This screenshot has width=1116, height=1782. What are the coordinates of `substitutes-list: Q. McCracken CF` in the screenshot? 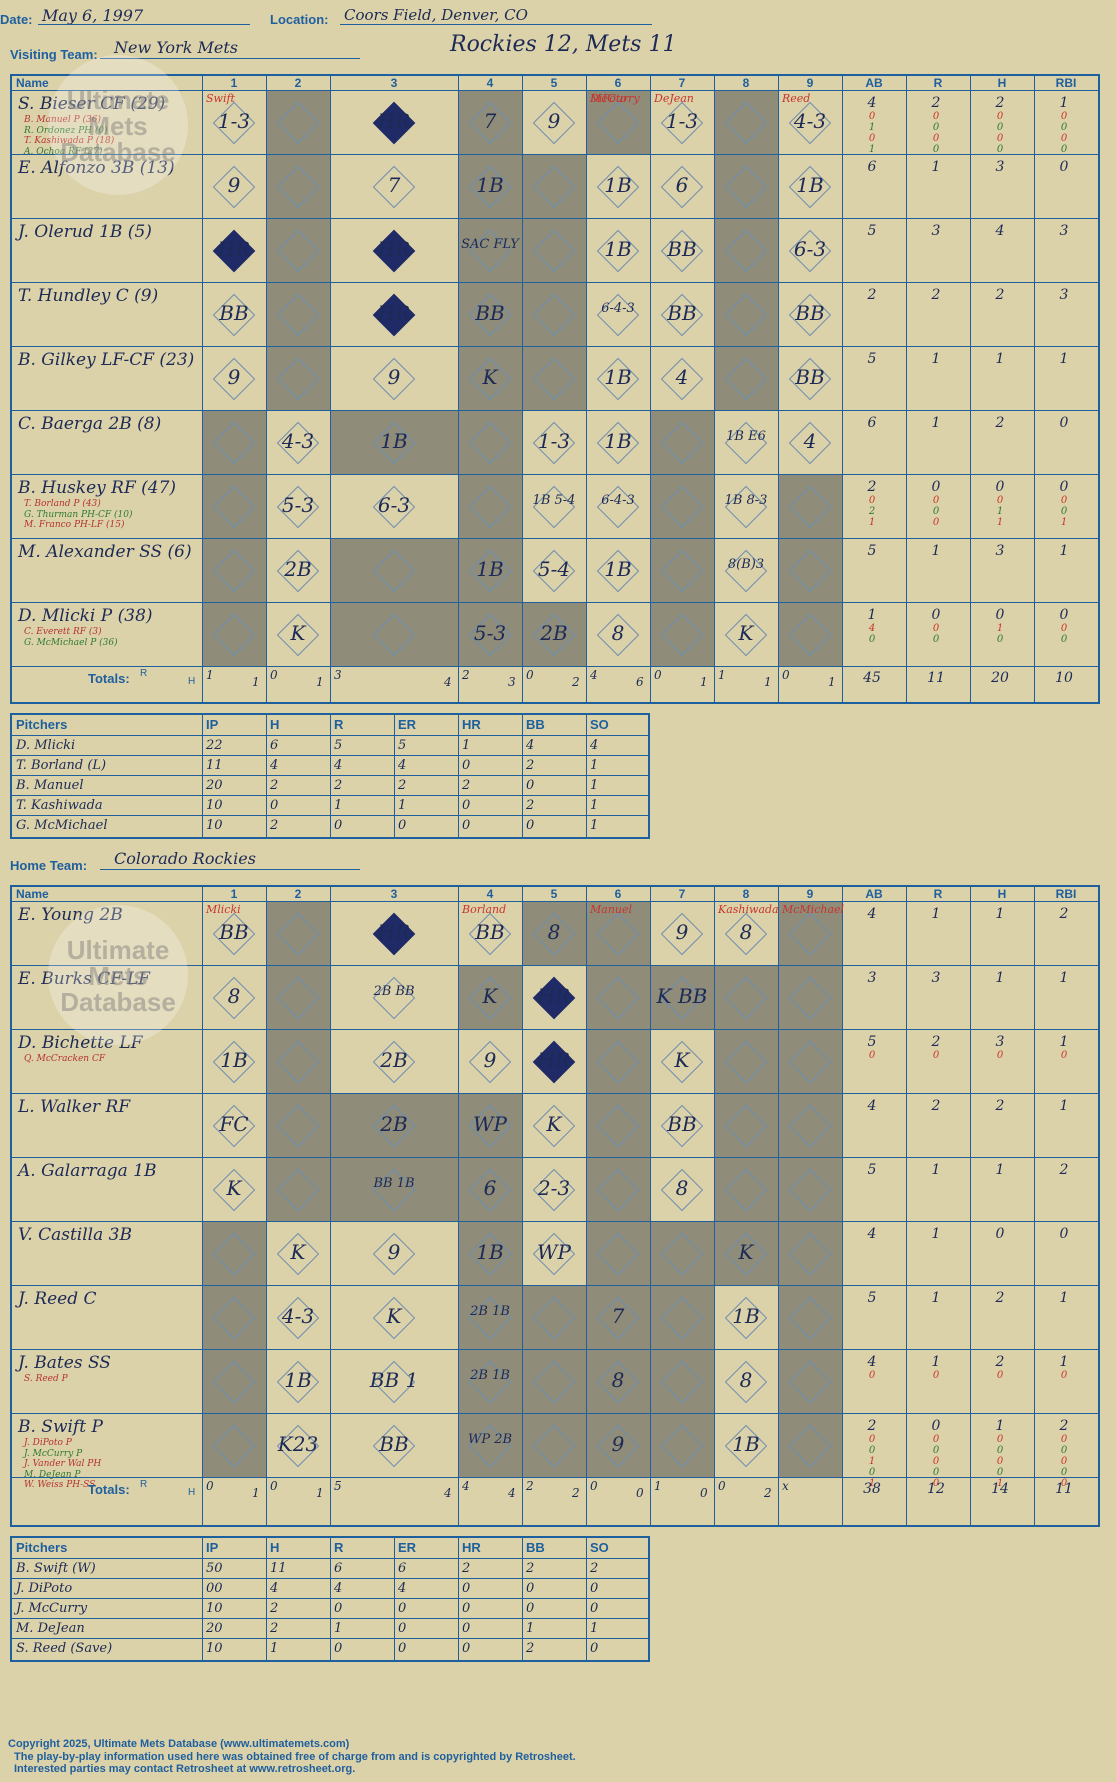 It's located at (64, 1059).